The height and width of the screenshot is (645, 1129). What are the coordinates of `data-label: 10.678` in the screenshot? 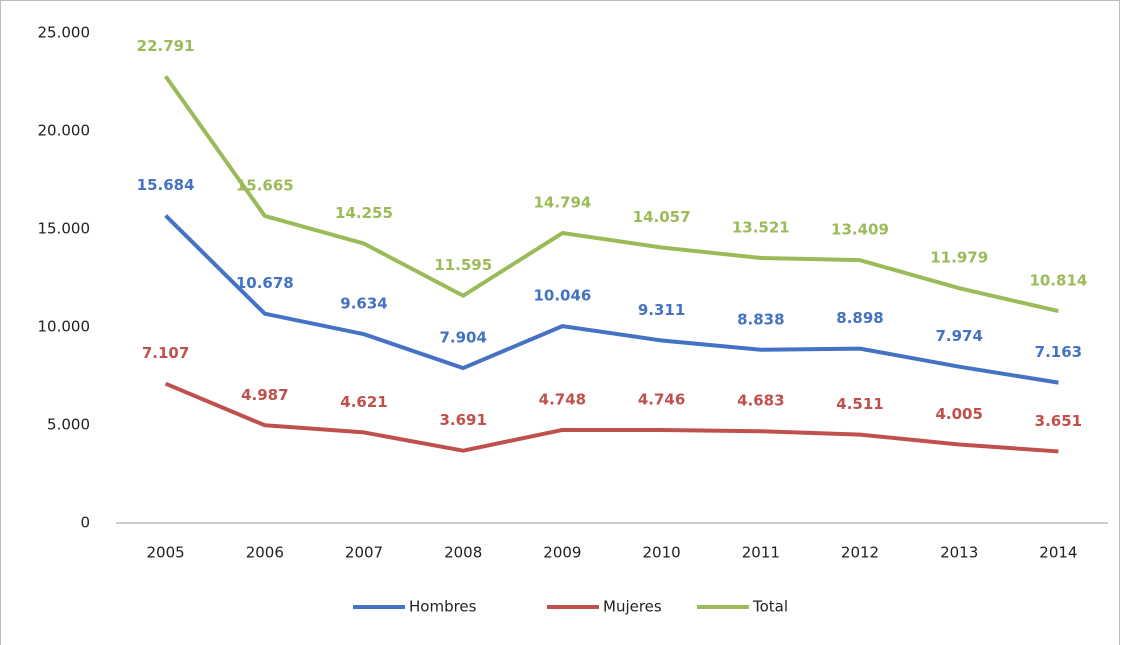 It's located at (265, 283).